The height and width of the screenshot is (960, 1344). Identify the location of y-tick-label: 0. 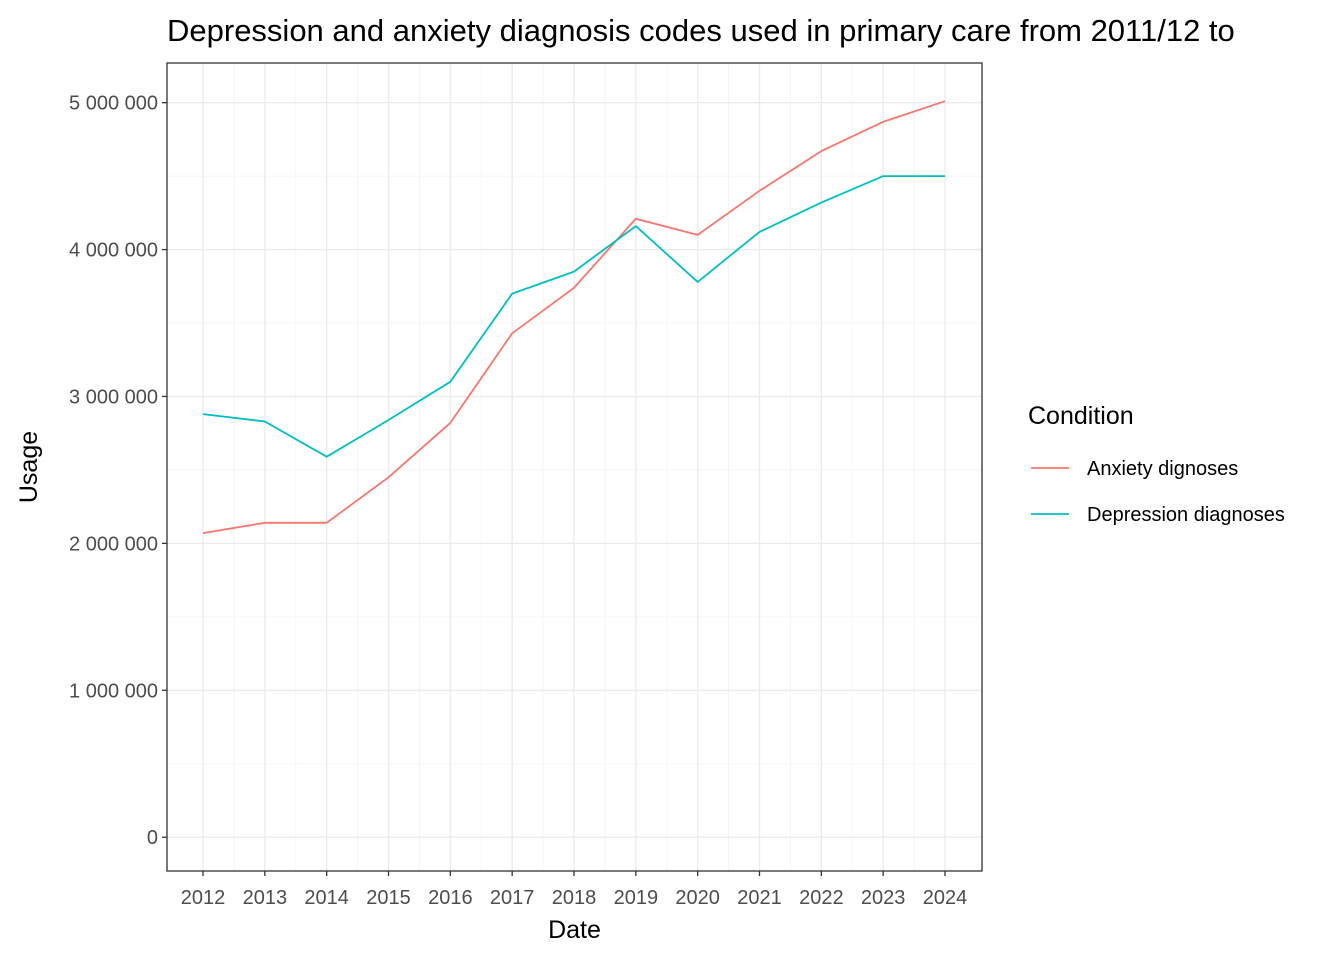
(152, 838).